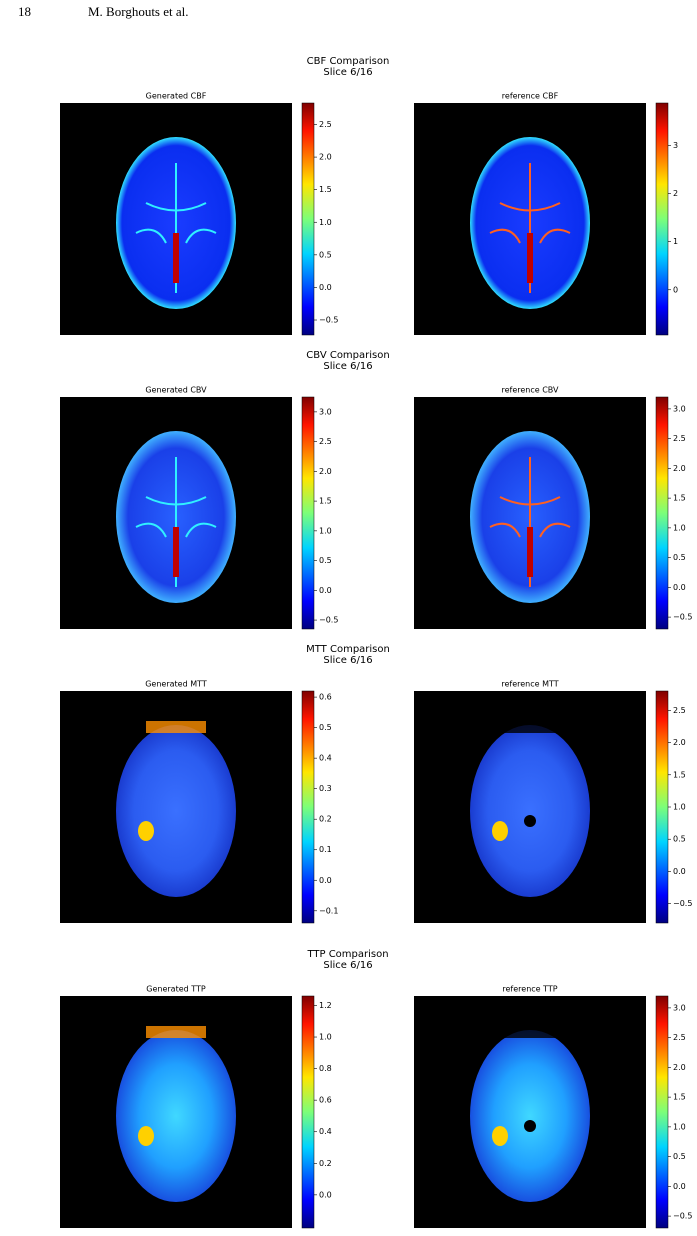 The width and height of the screenshot is (697, 1236). What do you see at coordinates (675, 289) in the screenshot?
I see `colorbar-tick-label: 0` at bounding box center [675, 289].